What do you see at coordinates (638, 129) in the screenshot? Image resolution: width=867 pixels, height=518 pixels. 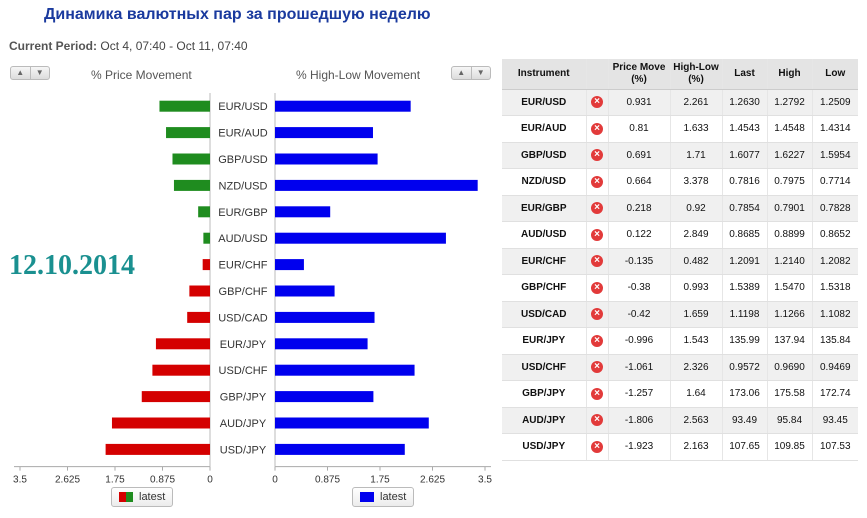 I see `price-move-cell: 0.81` at bounding box center [638, 129].